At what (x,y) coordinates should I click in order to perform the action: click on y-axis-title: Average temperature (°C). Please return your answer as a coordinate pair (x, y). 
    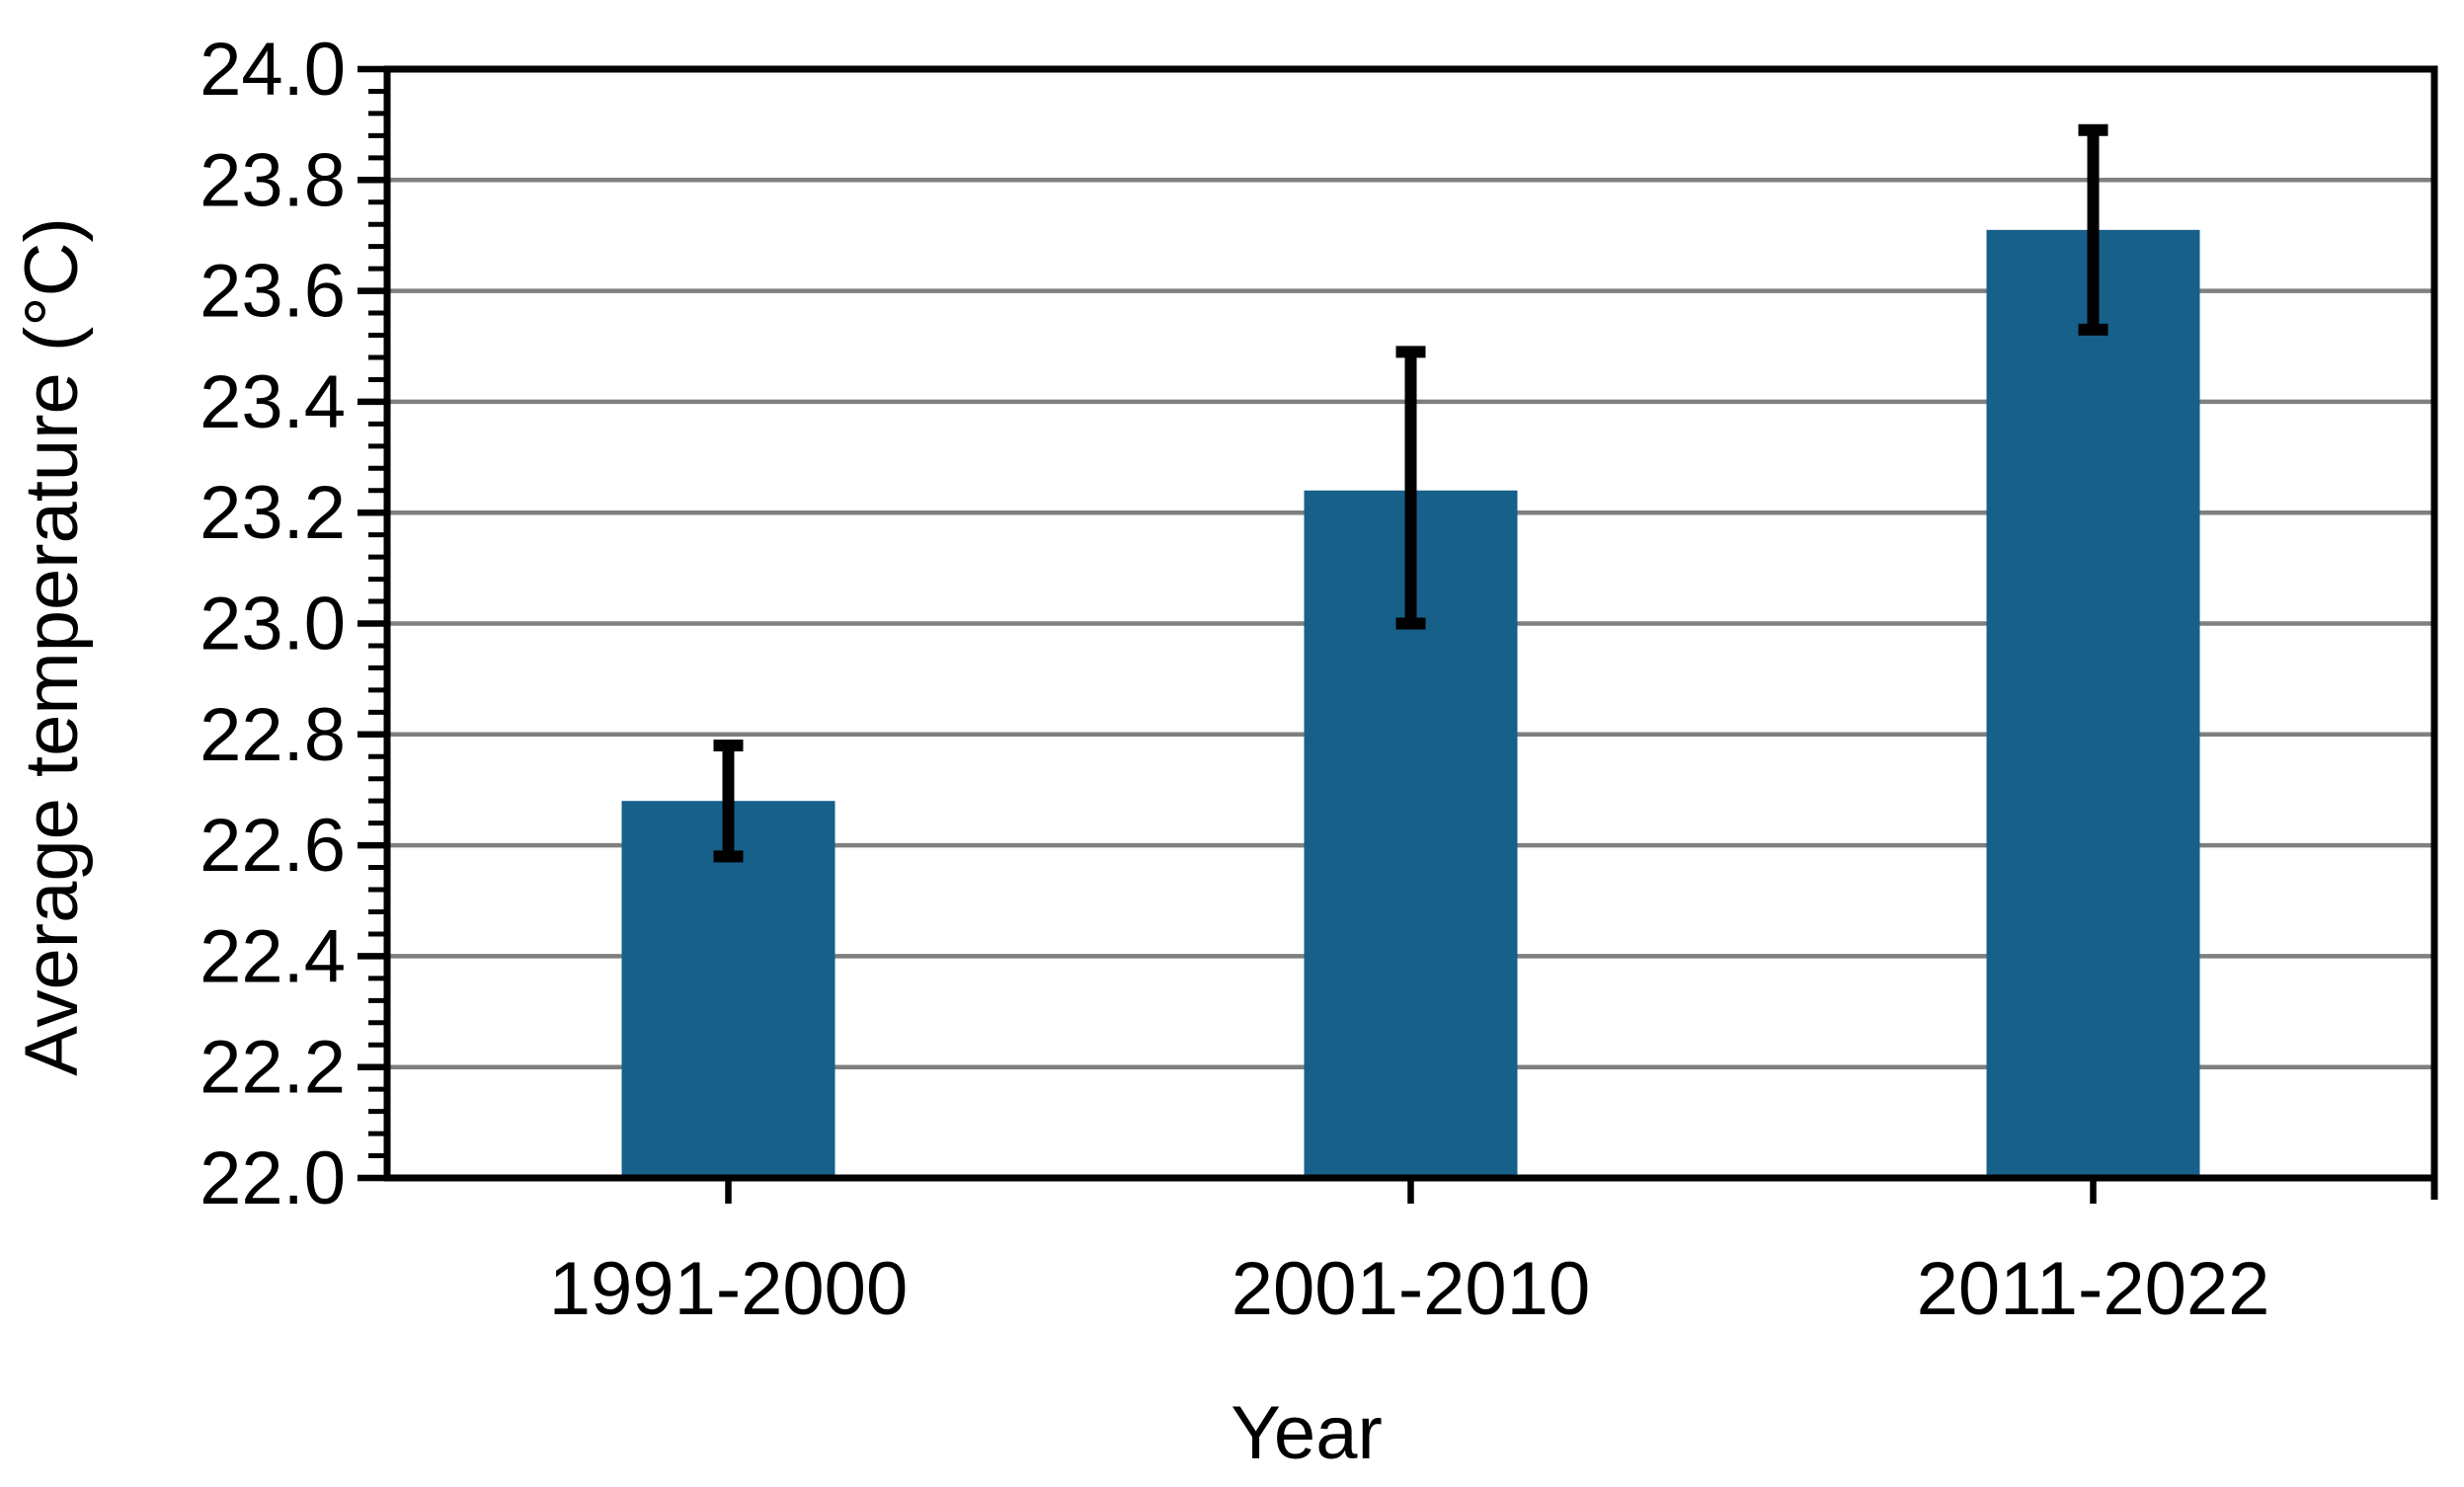
    Looking at the image, I should click on (52, 647).